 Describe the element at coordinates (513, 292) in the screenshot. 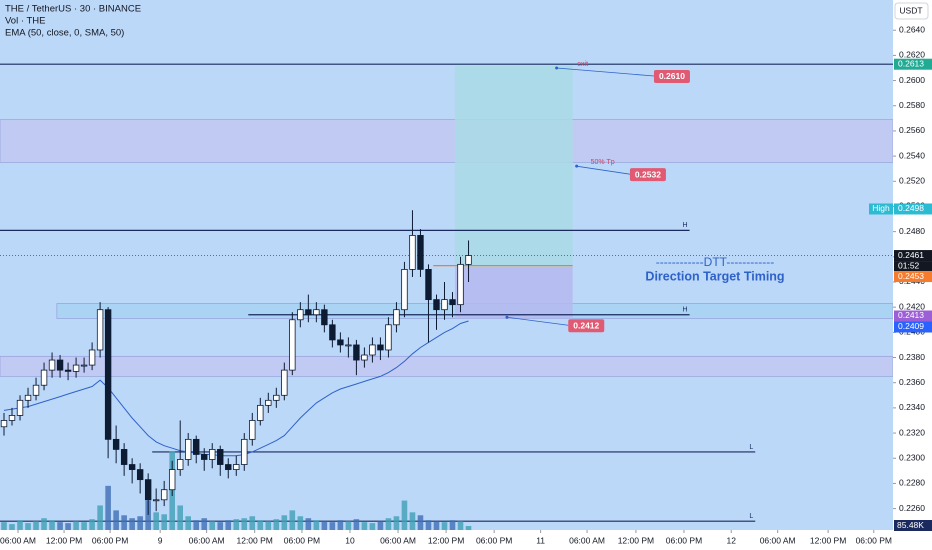

I see `stop-zone` at that location.